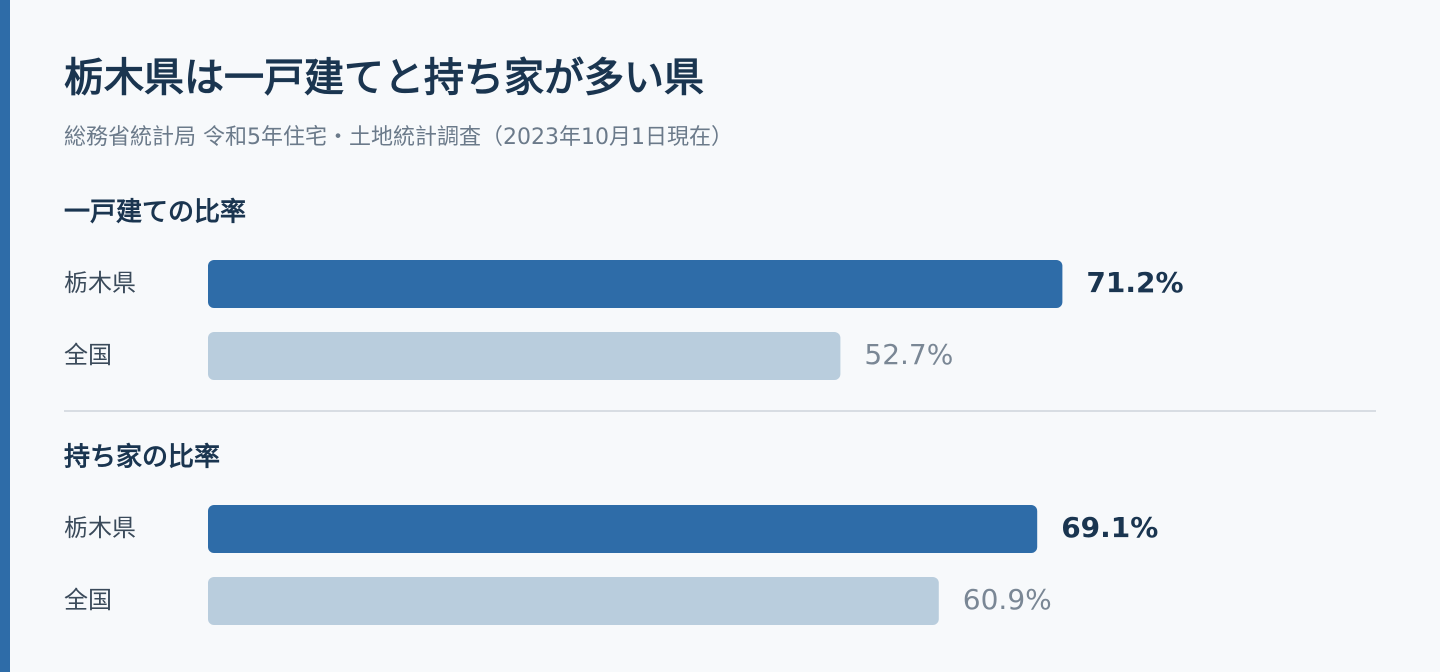 This screenshot has height=672, width=1440. I want to click on value-label: 69.1%, so click(1109, 527).